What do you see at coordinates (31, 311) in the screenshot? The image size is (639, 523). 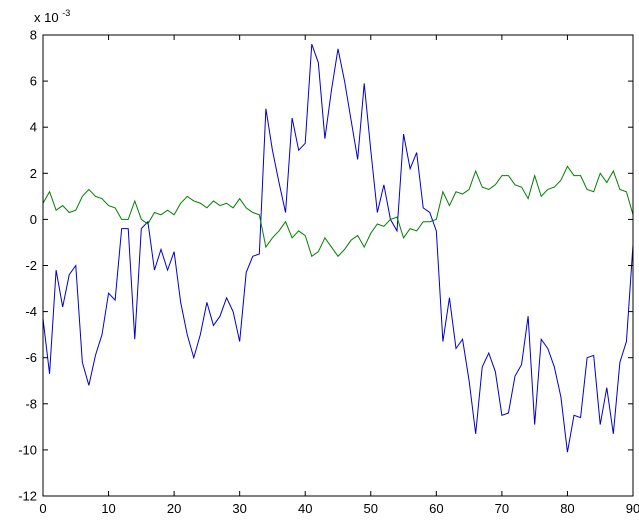 I see `y-tick-label: -4` at bounding box center [31, 311].